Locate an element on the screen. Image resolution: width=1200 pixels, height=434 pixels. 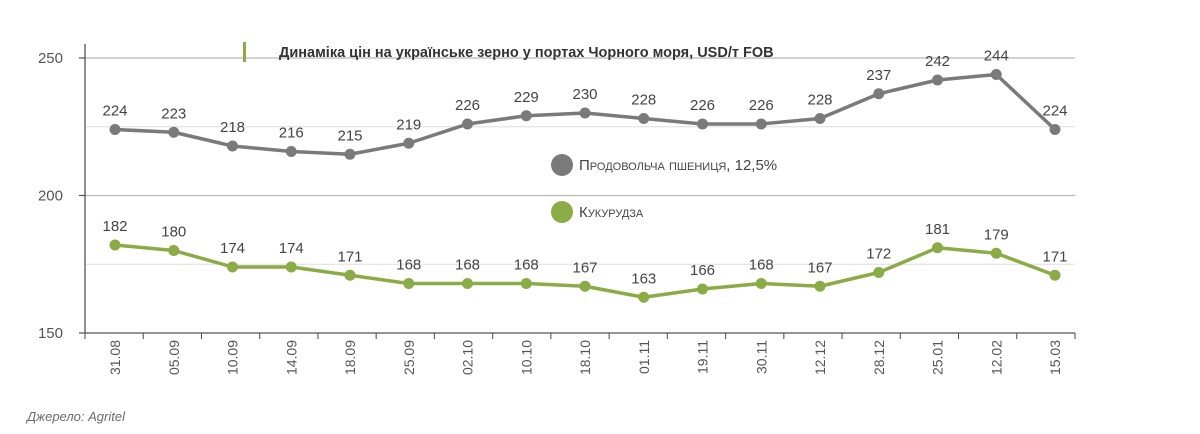
data-label: 242 is located at coordinates (937, 61).